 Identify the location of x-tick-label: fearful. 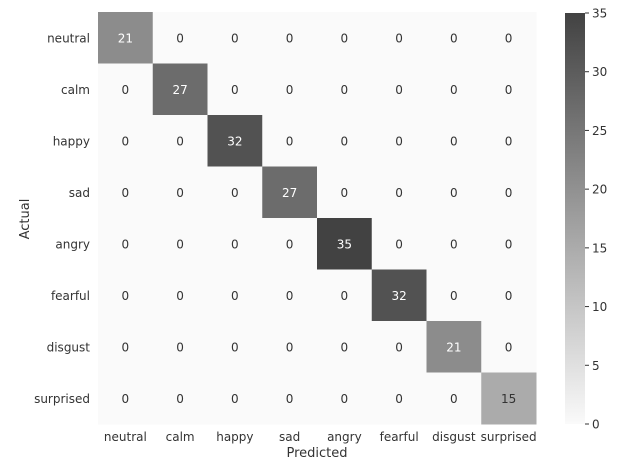
(399, 437).